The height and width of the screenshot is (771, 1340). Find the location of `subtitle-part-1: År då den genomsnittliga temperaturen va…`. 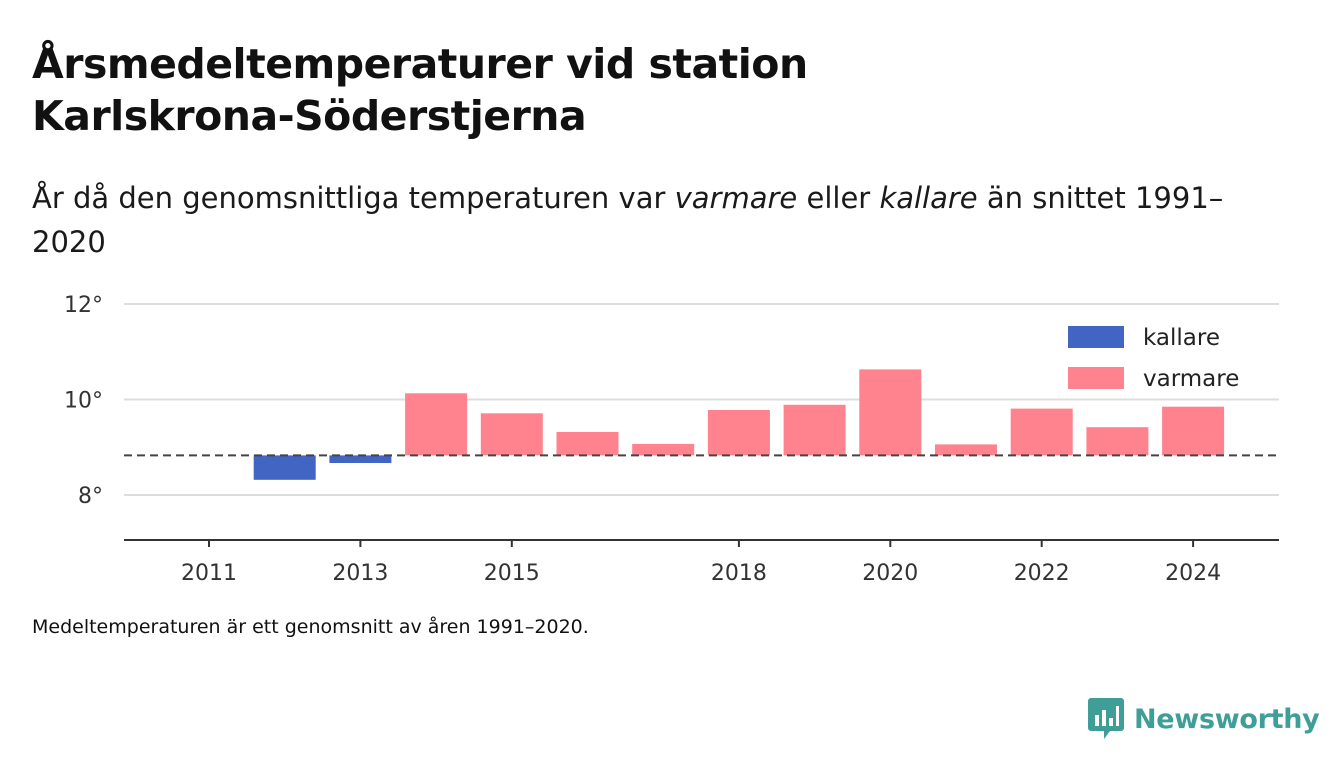

subtitle-part-1: År då den genomsnittliga temperaturen va… is located at coordinates (353, 198).